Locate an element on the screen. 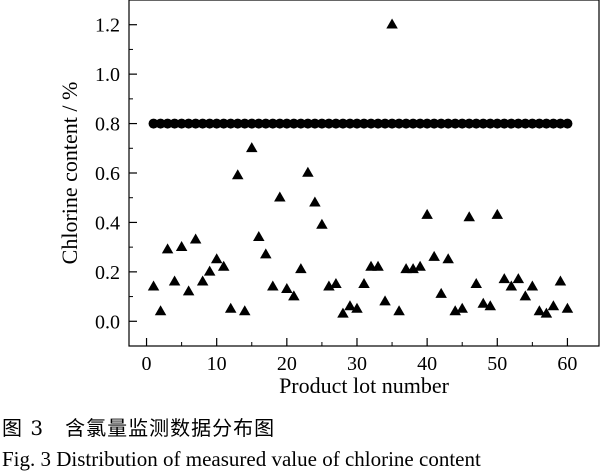 This screenshot has height=475, width=600. x-tick-label: 60 is located at coordinates (567, 364).